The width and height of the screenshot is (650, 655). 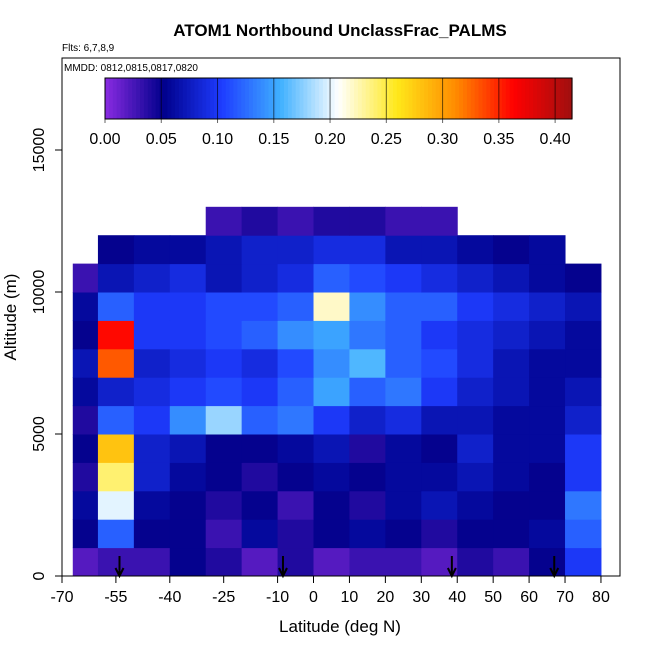 I want to click on colorbar-tick-label: 0.10, so click(x=217, y=139).